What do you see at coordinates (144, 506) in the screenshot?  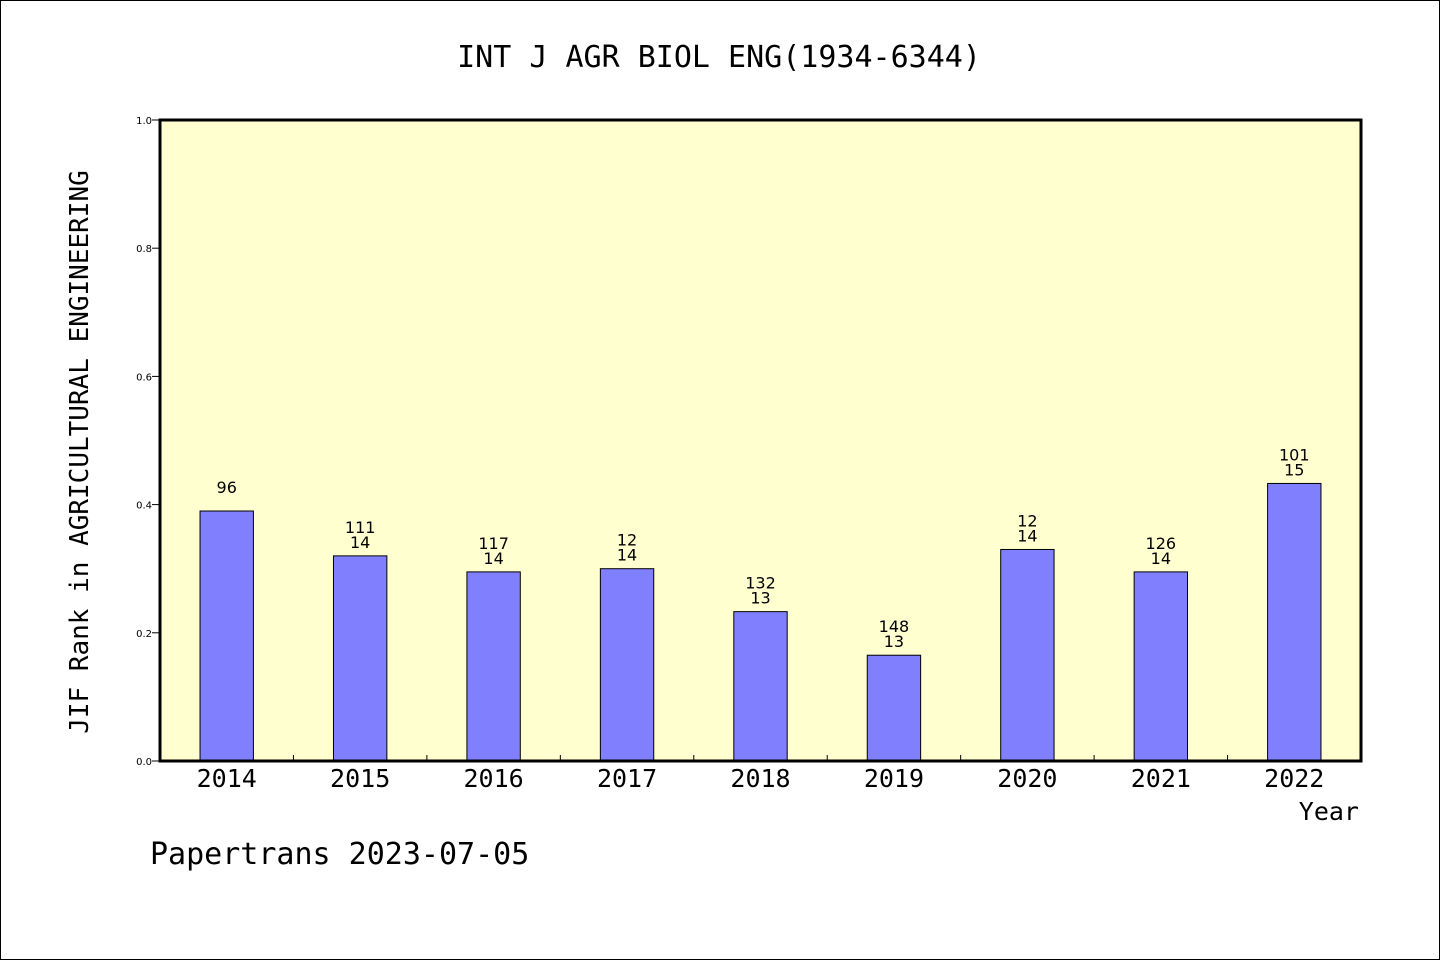 I see `y-tick-label: 0.4` at bounding box center [144, 506].